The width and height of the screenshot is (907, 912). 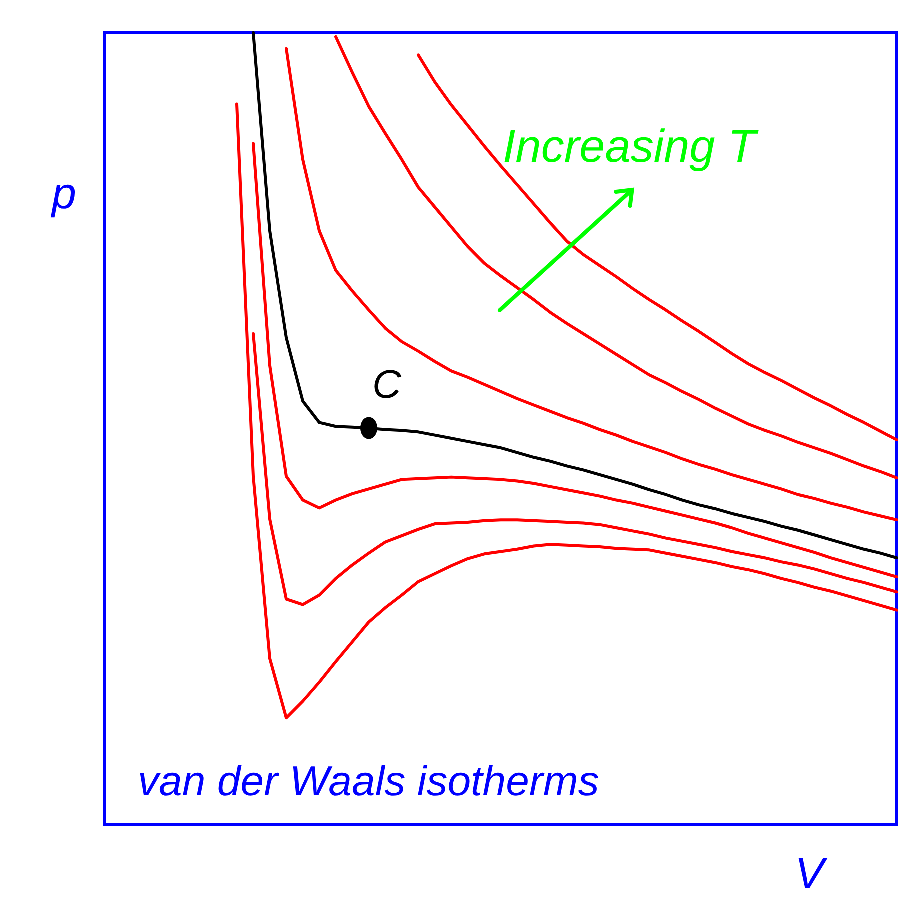 I want to click on text: van der Waals isotherms, so click(x=369, y=781).